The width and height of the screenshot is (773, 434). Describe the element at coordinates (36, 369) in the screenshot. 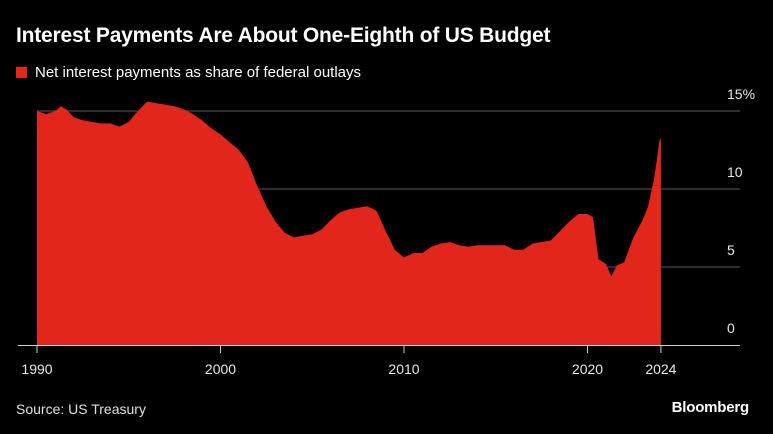

I see `x-tick-label: 1990` at that location.